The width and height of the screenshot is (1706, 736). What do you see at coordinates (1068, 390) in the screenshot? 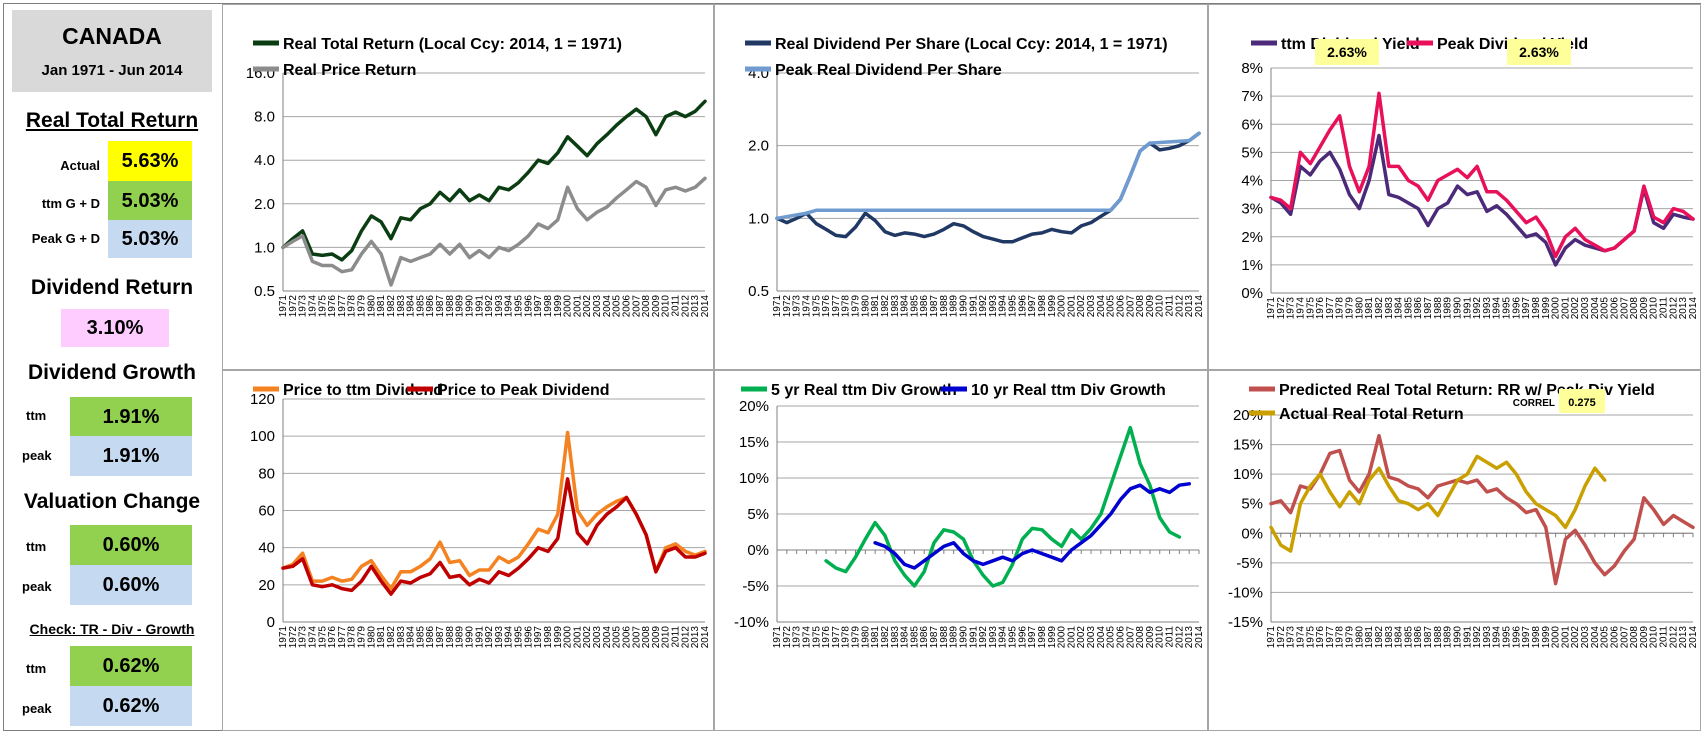
I see `legend-label: 10 yr Real ttm Div Growth` at bounding box center [1068, 390].